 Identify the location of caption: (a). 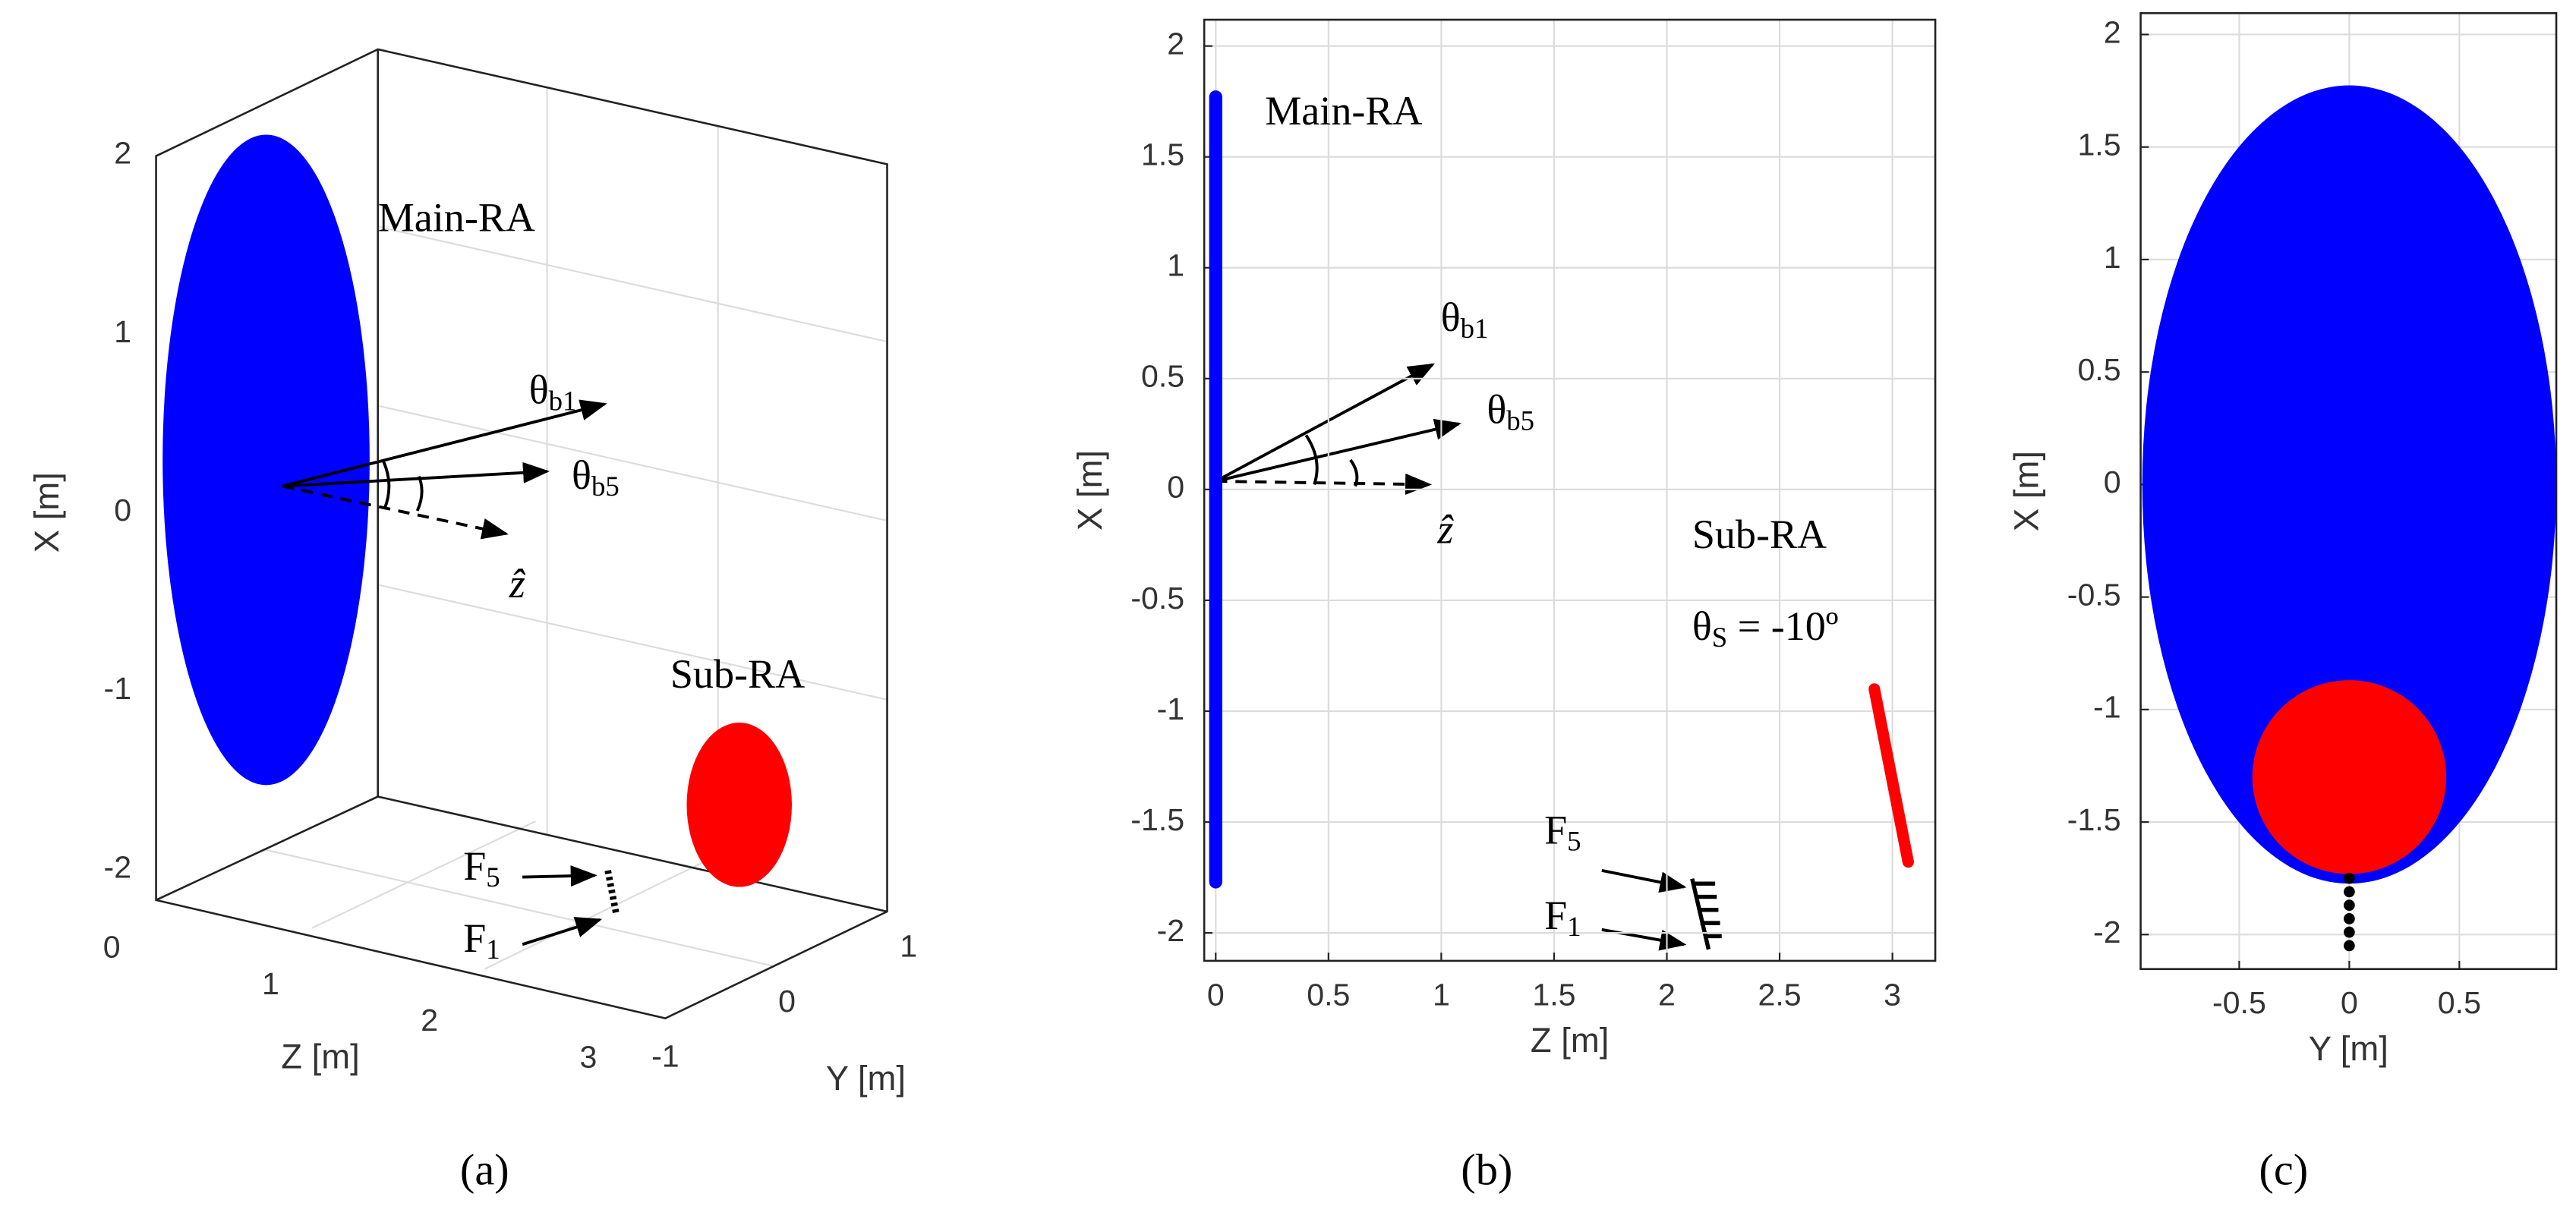
(484, 1170).